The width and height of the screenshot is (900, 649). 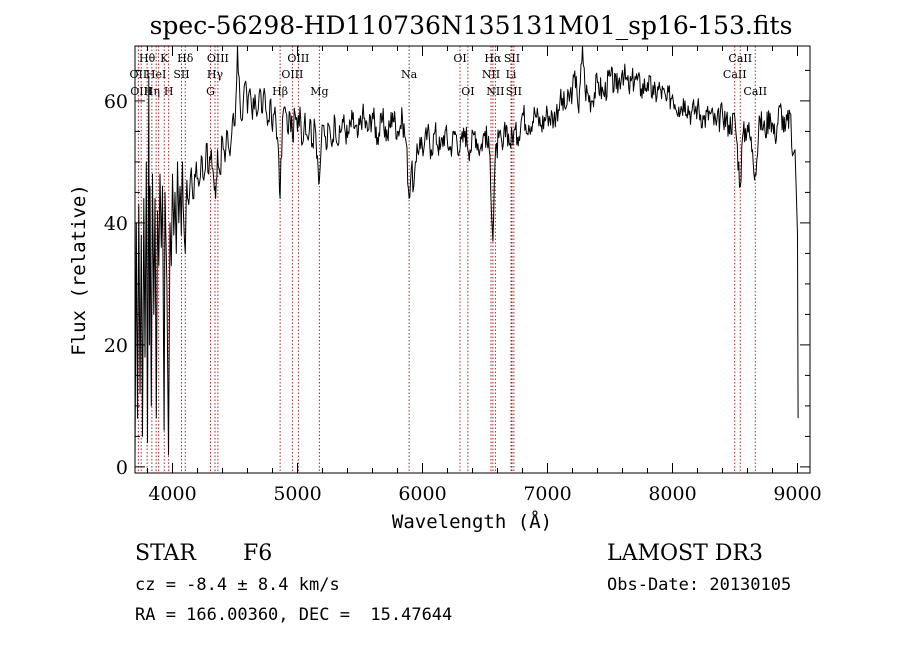 What do you see at coordinates (672, 494) in the screenshot?
I see `x-tick-label: 8000` at bounding box center [672, 494].